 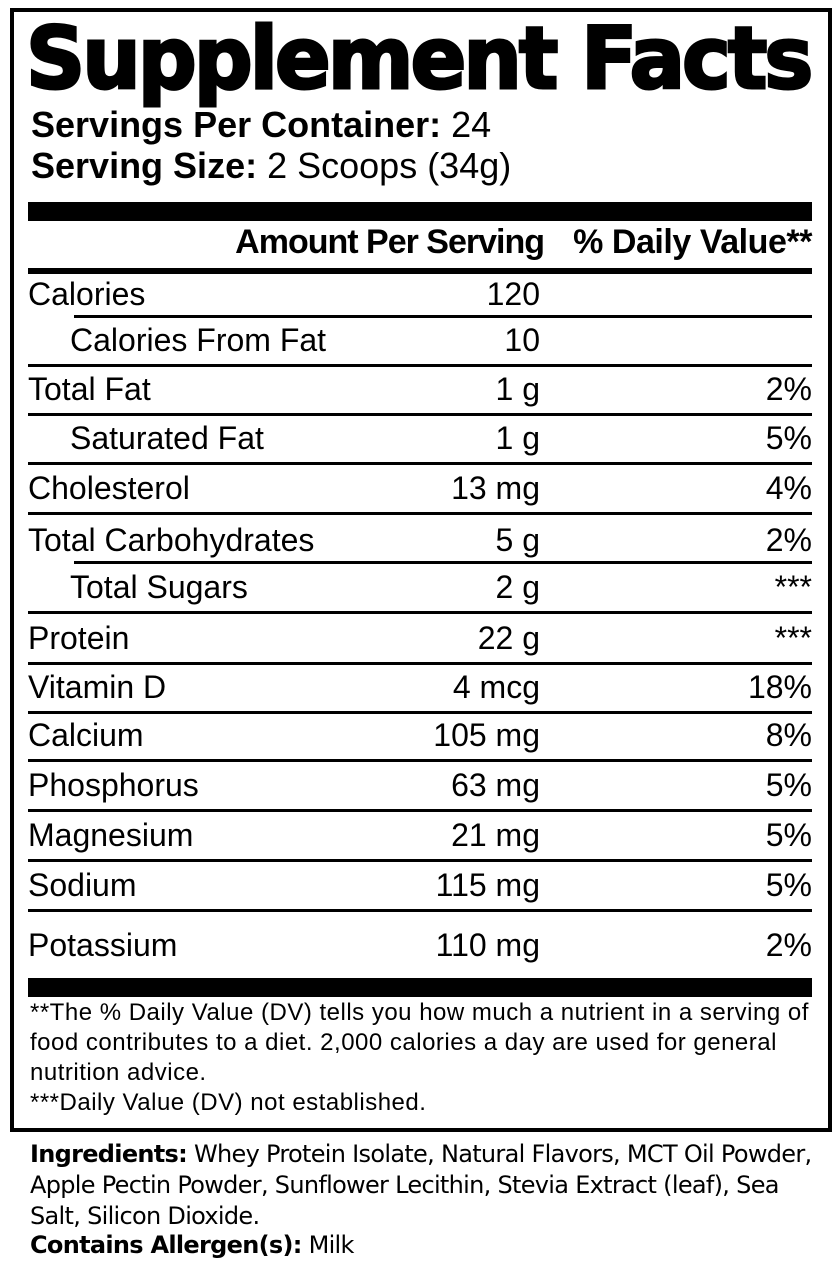 I want to click on header-divider-bar, so click(x=420, y=211).